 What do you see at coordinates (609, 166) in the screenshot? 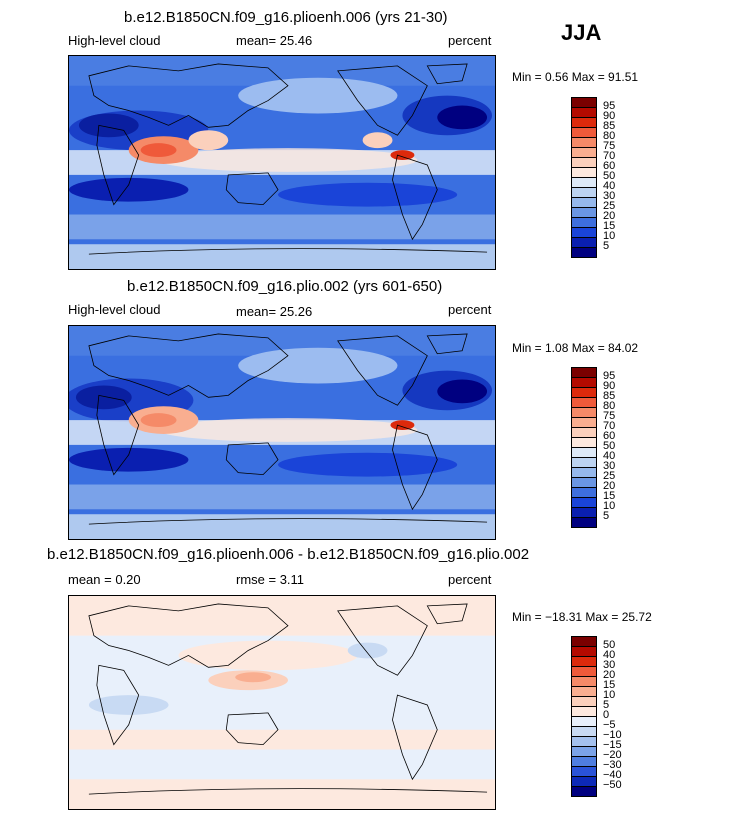
I see `panel-1-colorbar-label: 60` at bounding box center [609, 166].